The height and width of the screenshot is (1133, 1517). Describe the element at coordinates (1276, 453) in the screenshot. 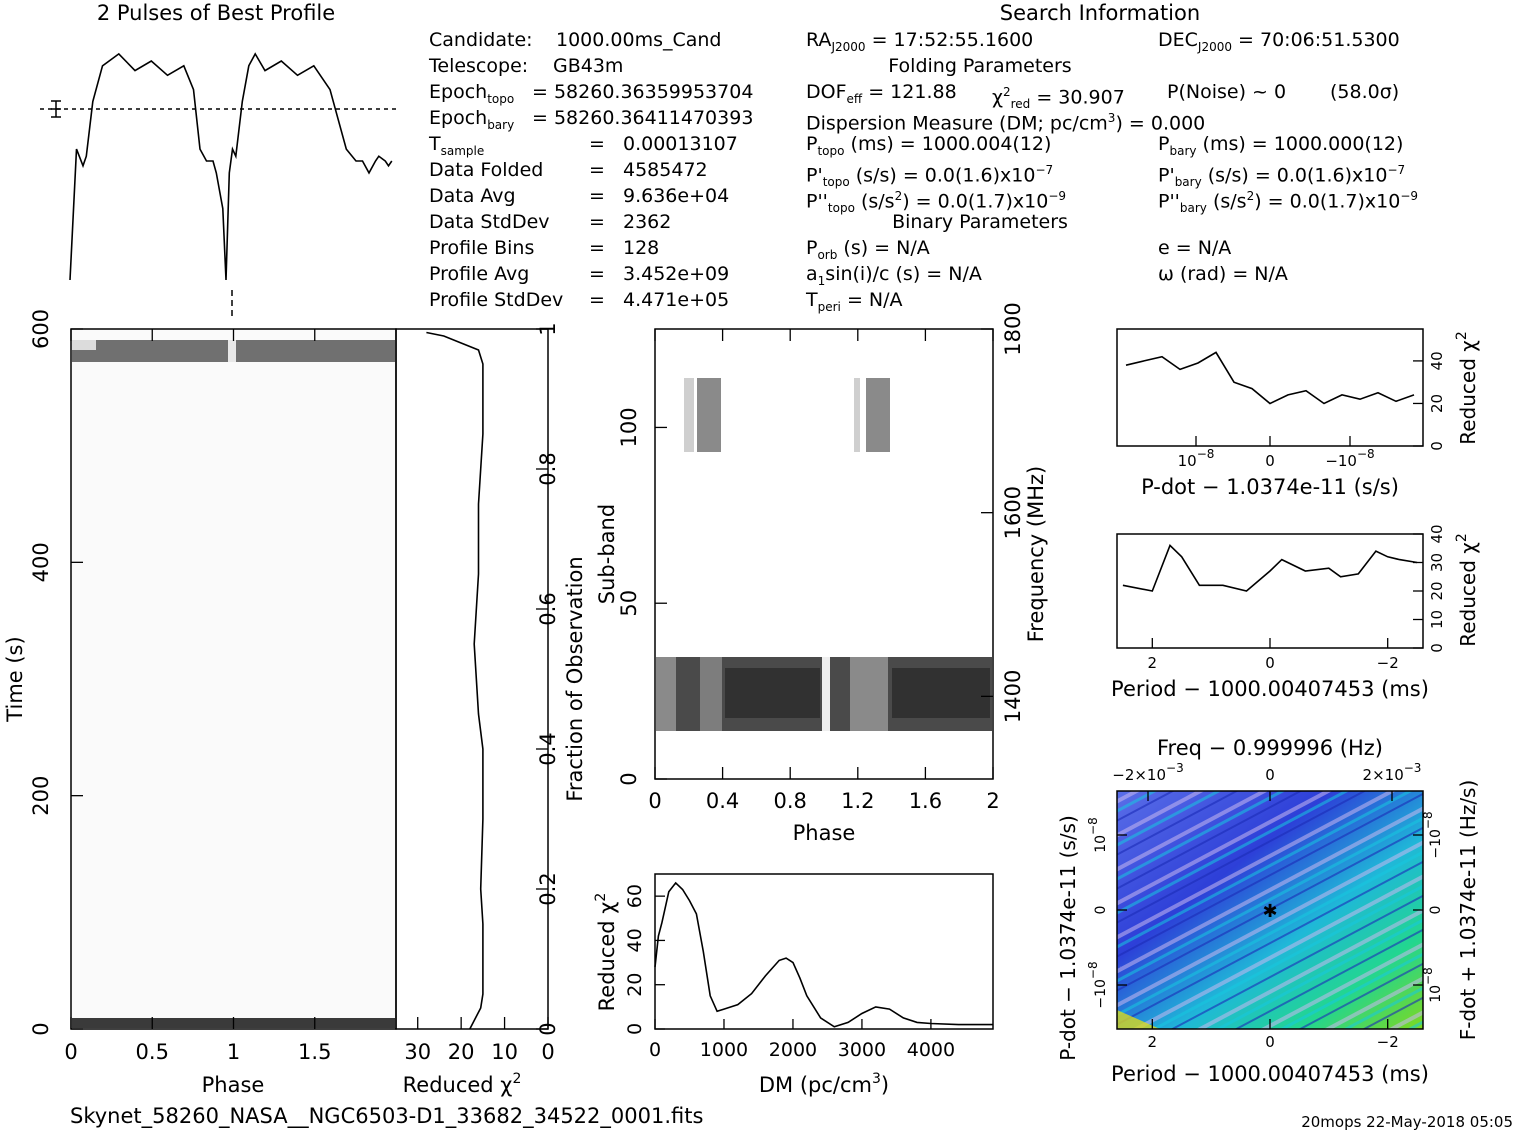

I see `pdot-xticks: 10−8 0 −10−8` at that location.